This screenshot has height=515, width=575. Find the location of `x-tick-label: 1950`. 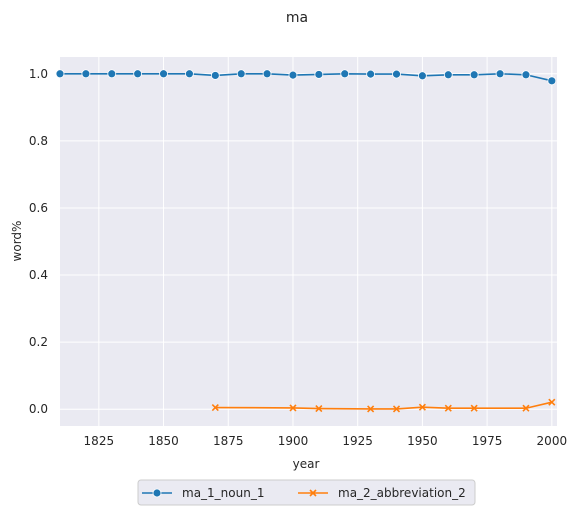

x-tick-label: 1950 is located at coordinates (422, 441).